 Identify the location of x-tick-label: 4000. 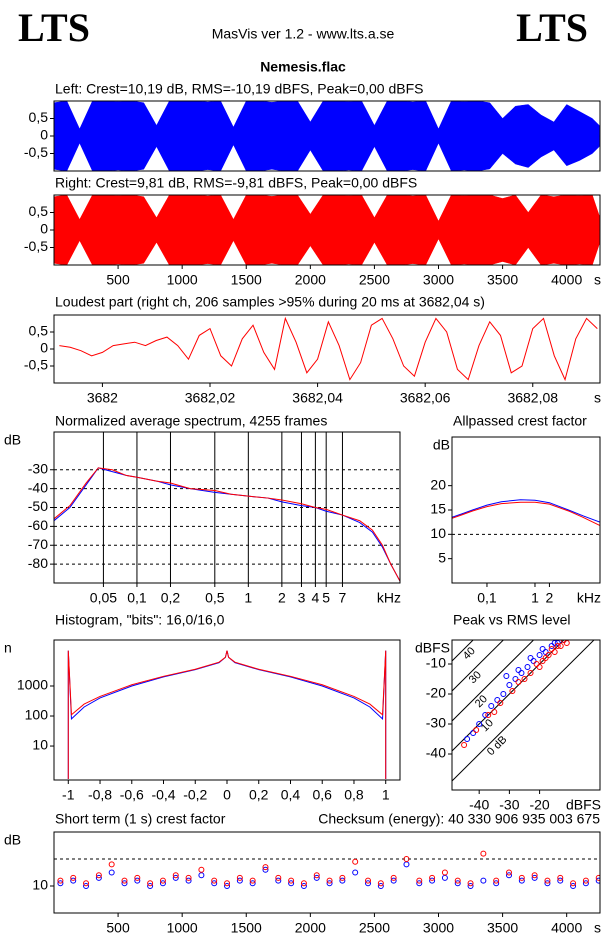
(566, 280).